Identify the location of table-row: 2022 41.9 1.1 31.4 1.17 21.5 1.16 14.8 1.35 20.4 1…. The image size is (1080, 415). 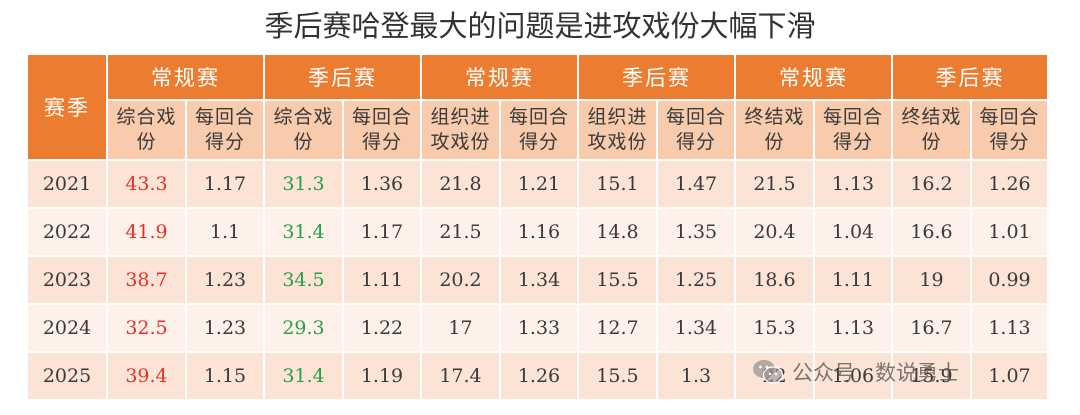
(538, 232).